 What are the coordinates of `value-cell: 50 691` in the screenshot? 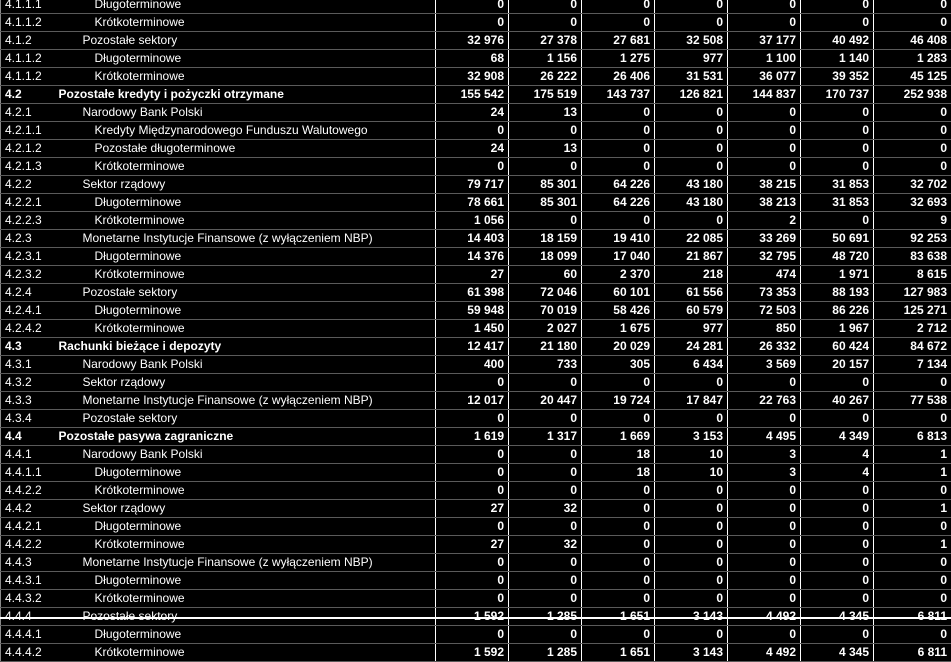 It's located at (837, 239).